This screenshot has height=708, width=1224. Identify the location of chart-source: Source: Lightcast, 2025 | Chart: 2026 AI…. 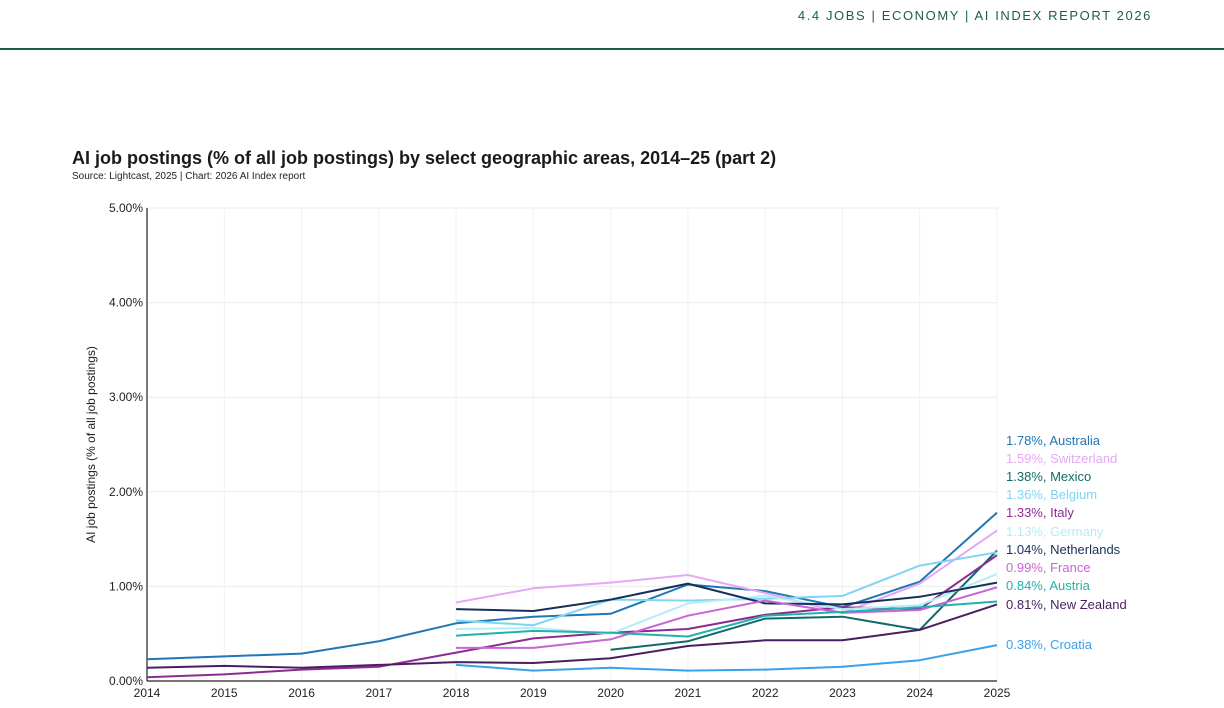
(189, 176).